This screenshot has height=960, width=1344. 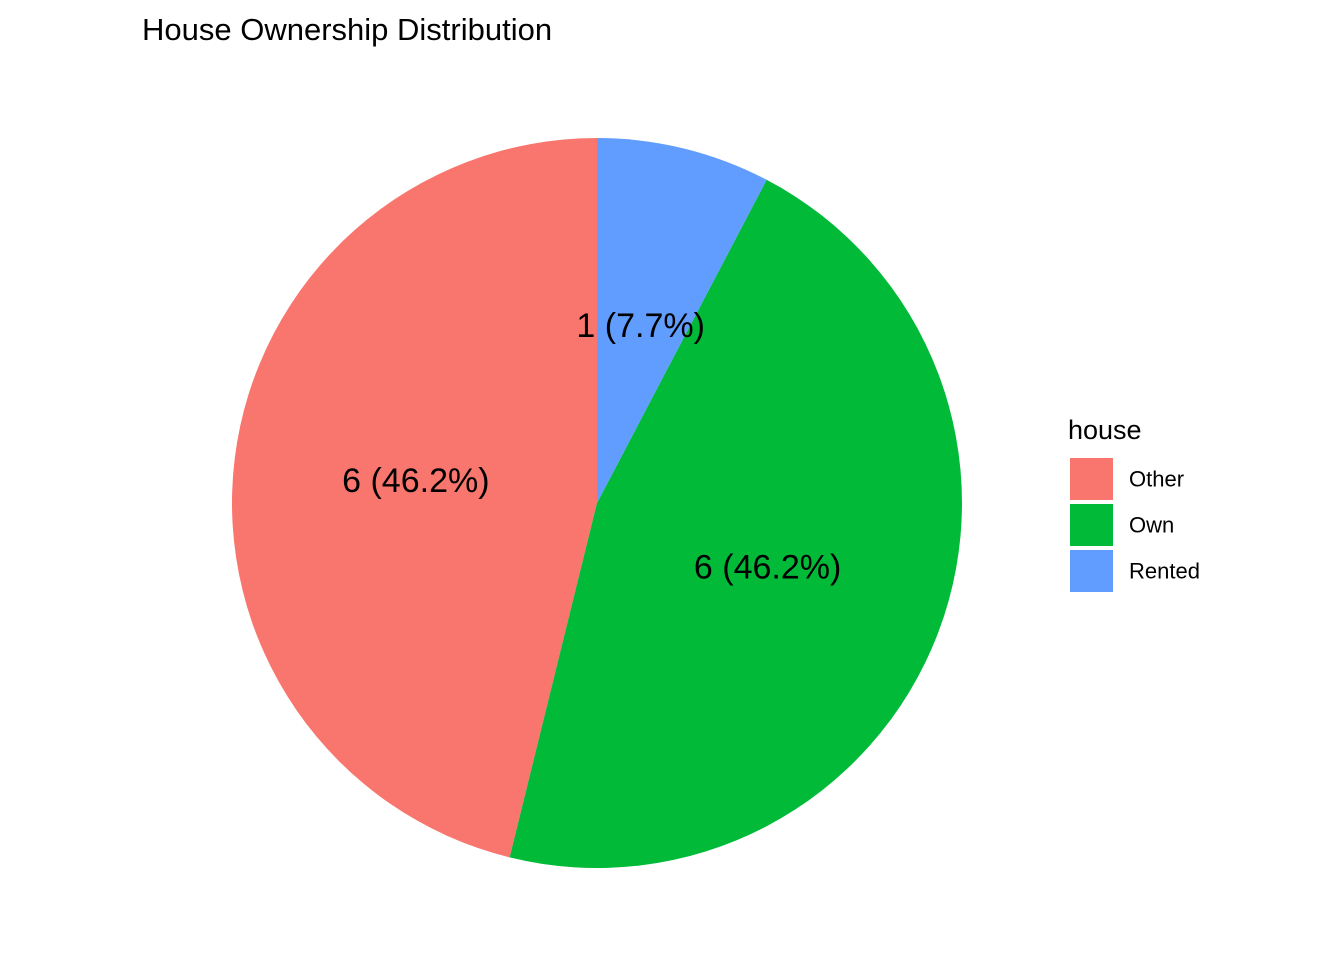 What do you see at coordinates (1164, 571) in the screenshot?
I see `legend-label-rented: Rented` at bounding box center [1164, 571].